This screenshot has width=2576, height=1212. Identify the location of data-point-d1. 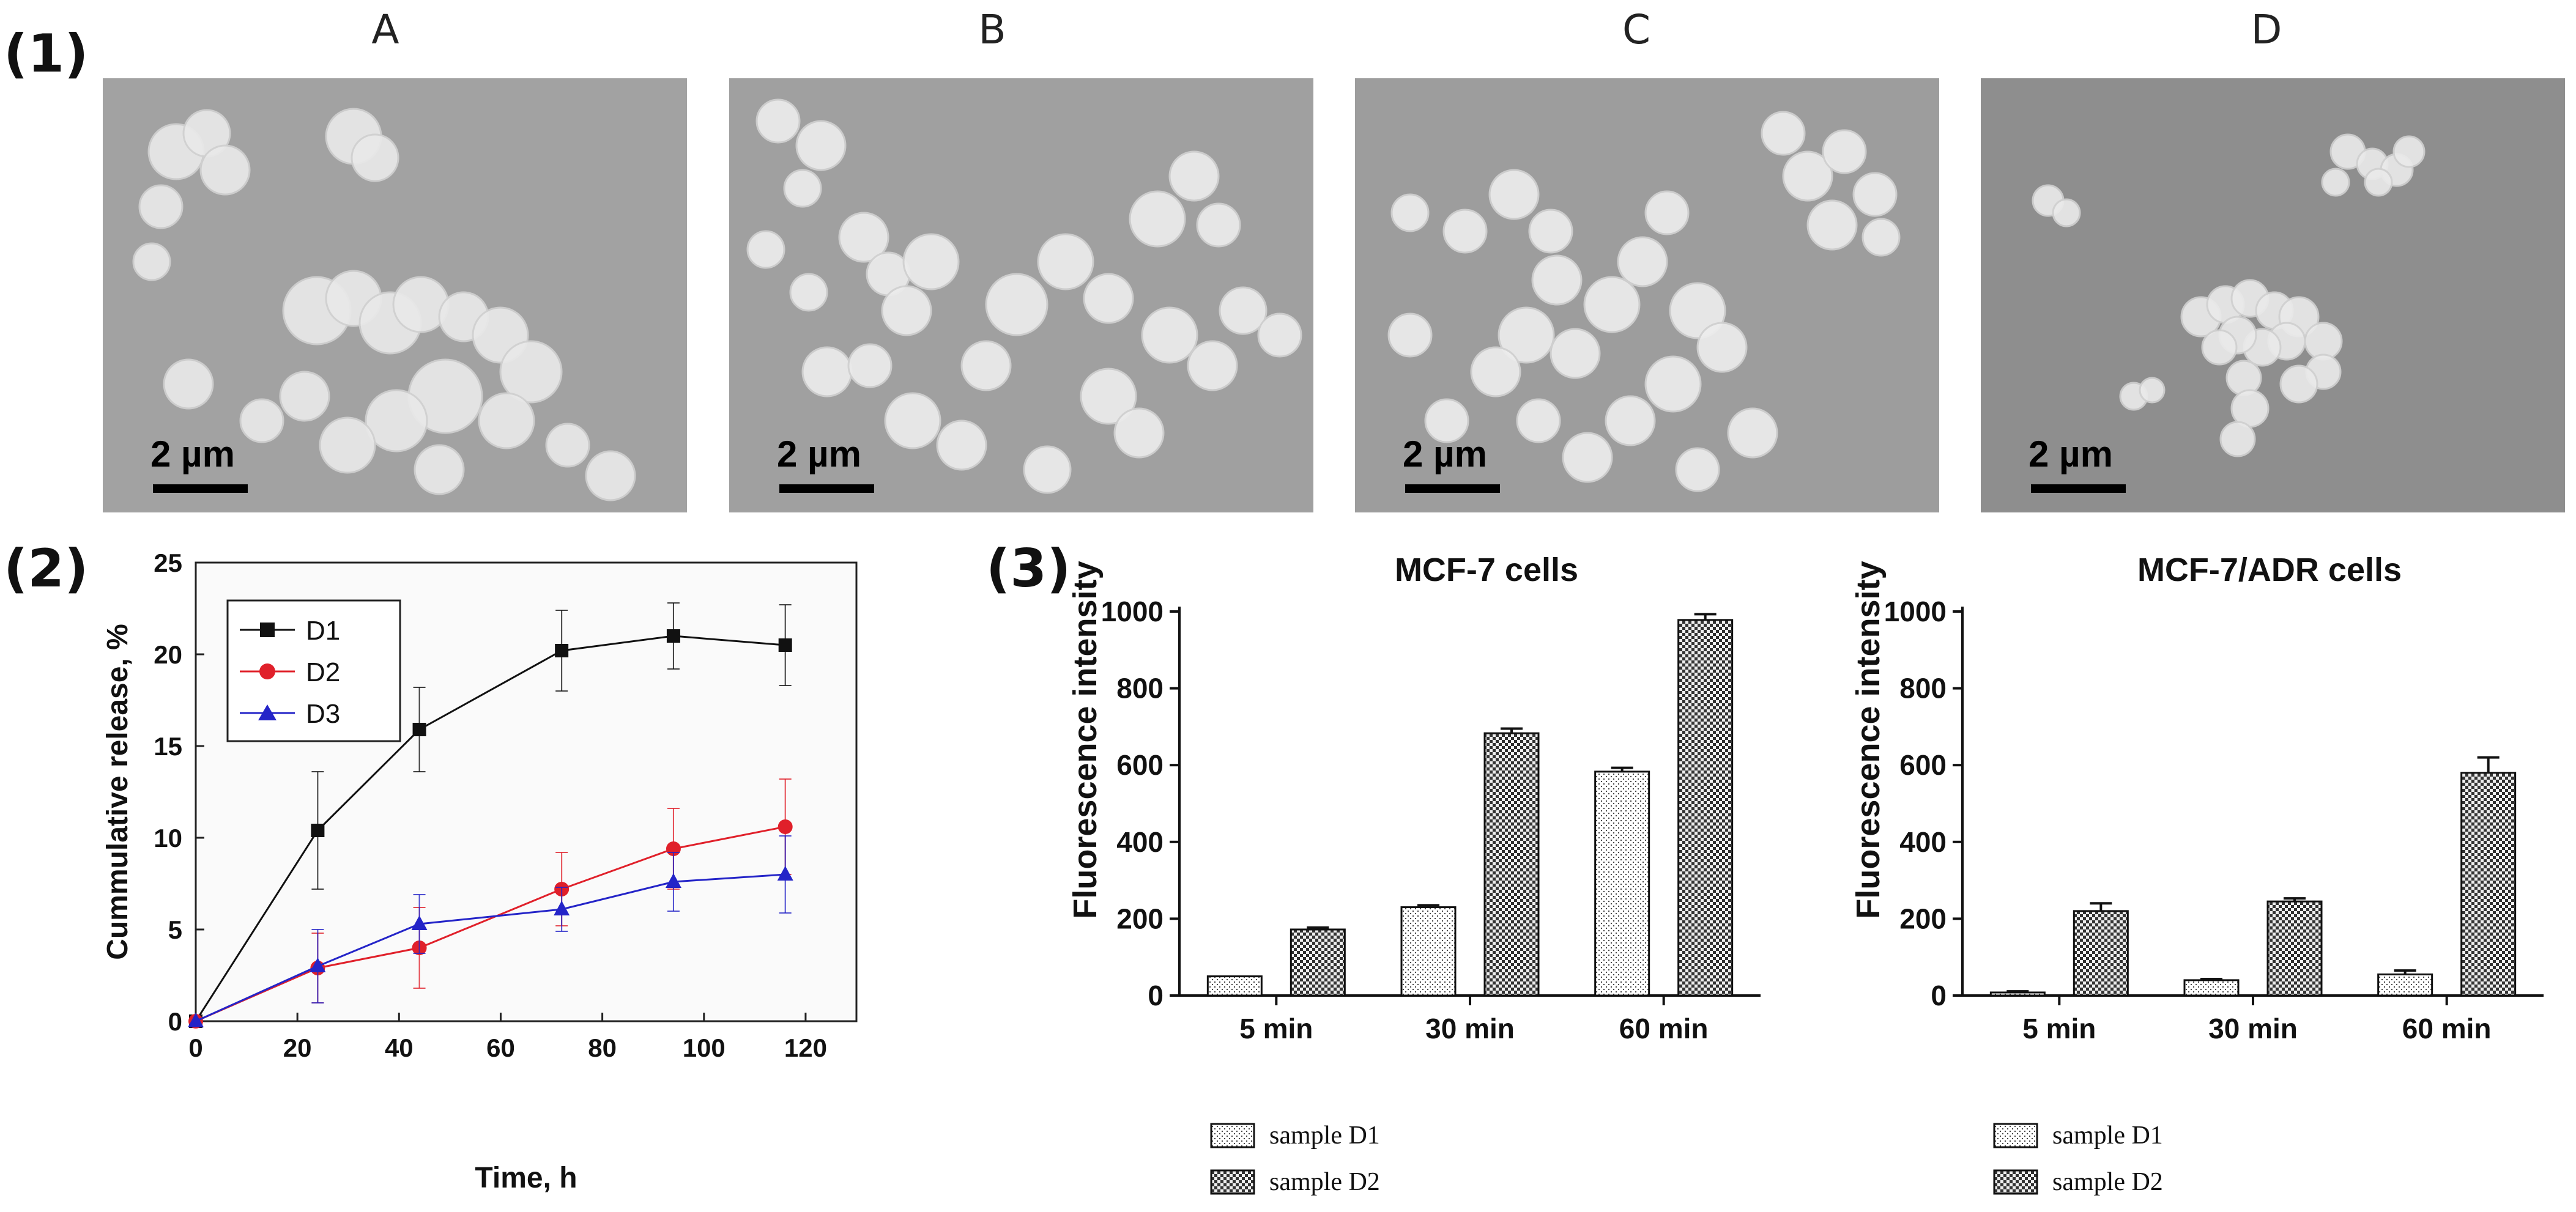
(785, 645).